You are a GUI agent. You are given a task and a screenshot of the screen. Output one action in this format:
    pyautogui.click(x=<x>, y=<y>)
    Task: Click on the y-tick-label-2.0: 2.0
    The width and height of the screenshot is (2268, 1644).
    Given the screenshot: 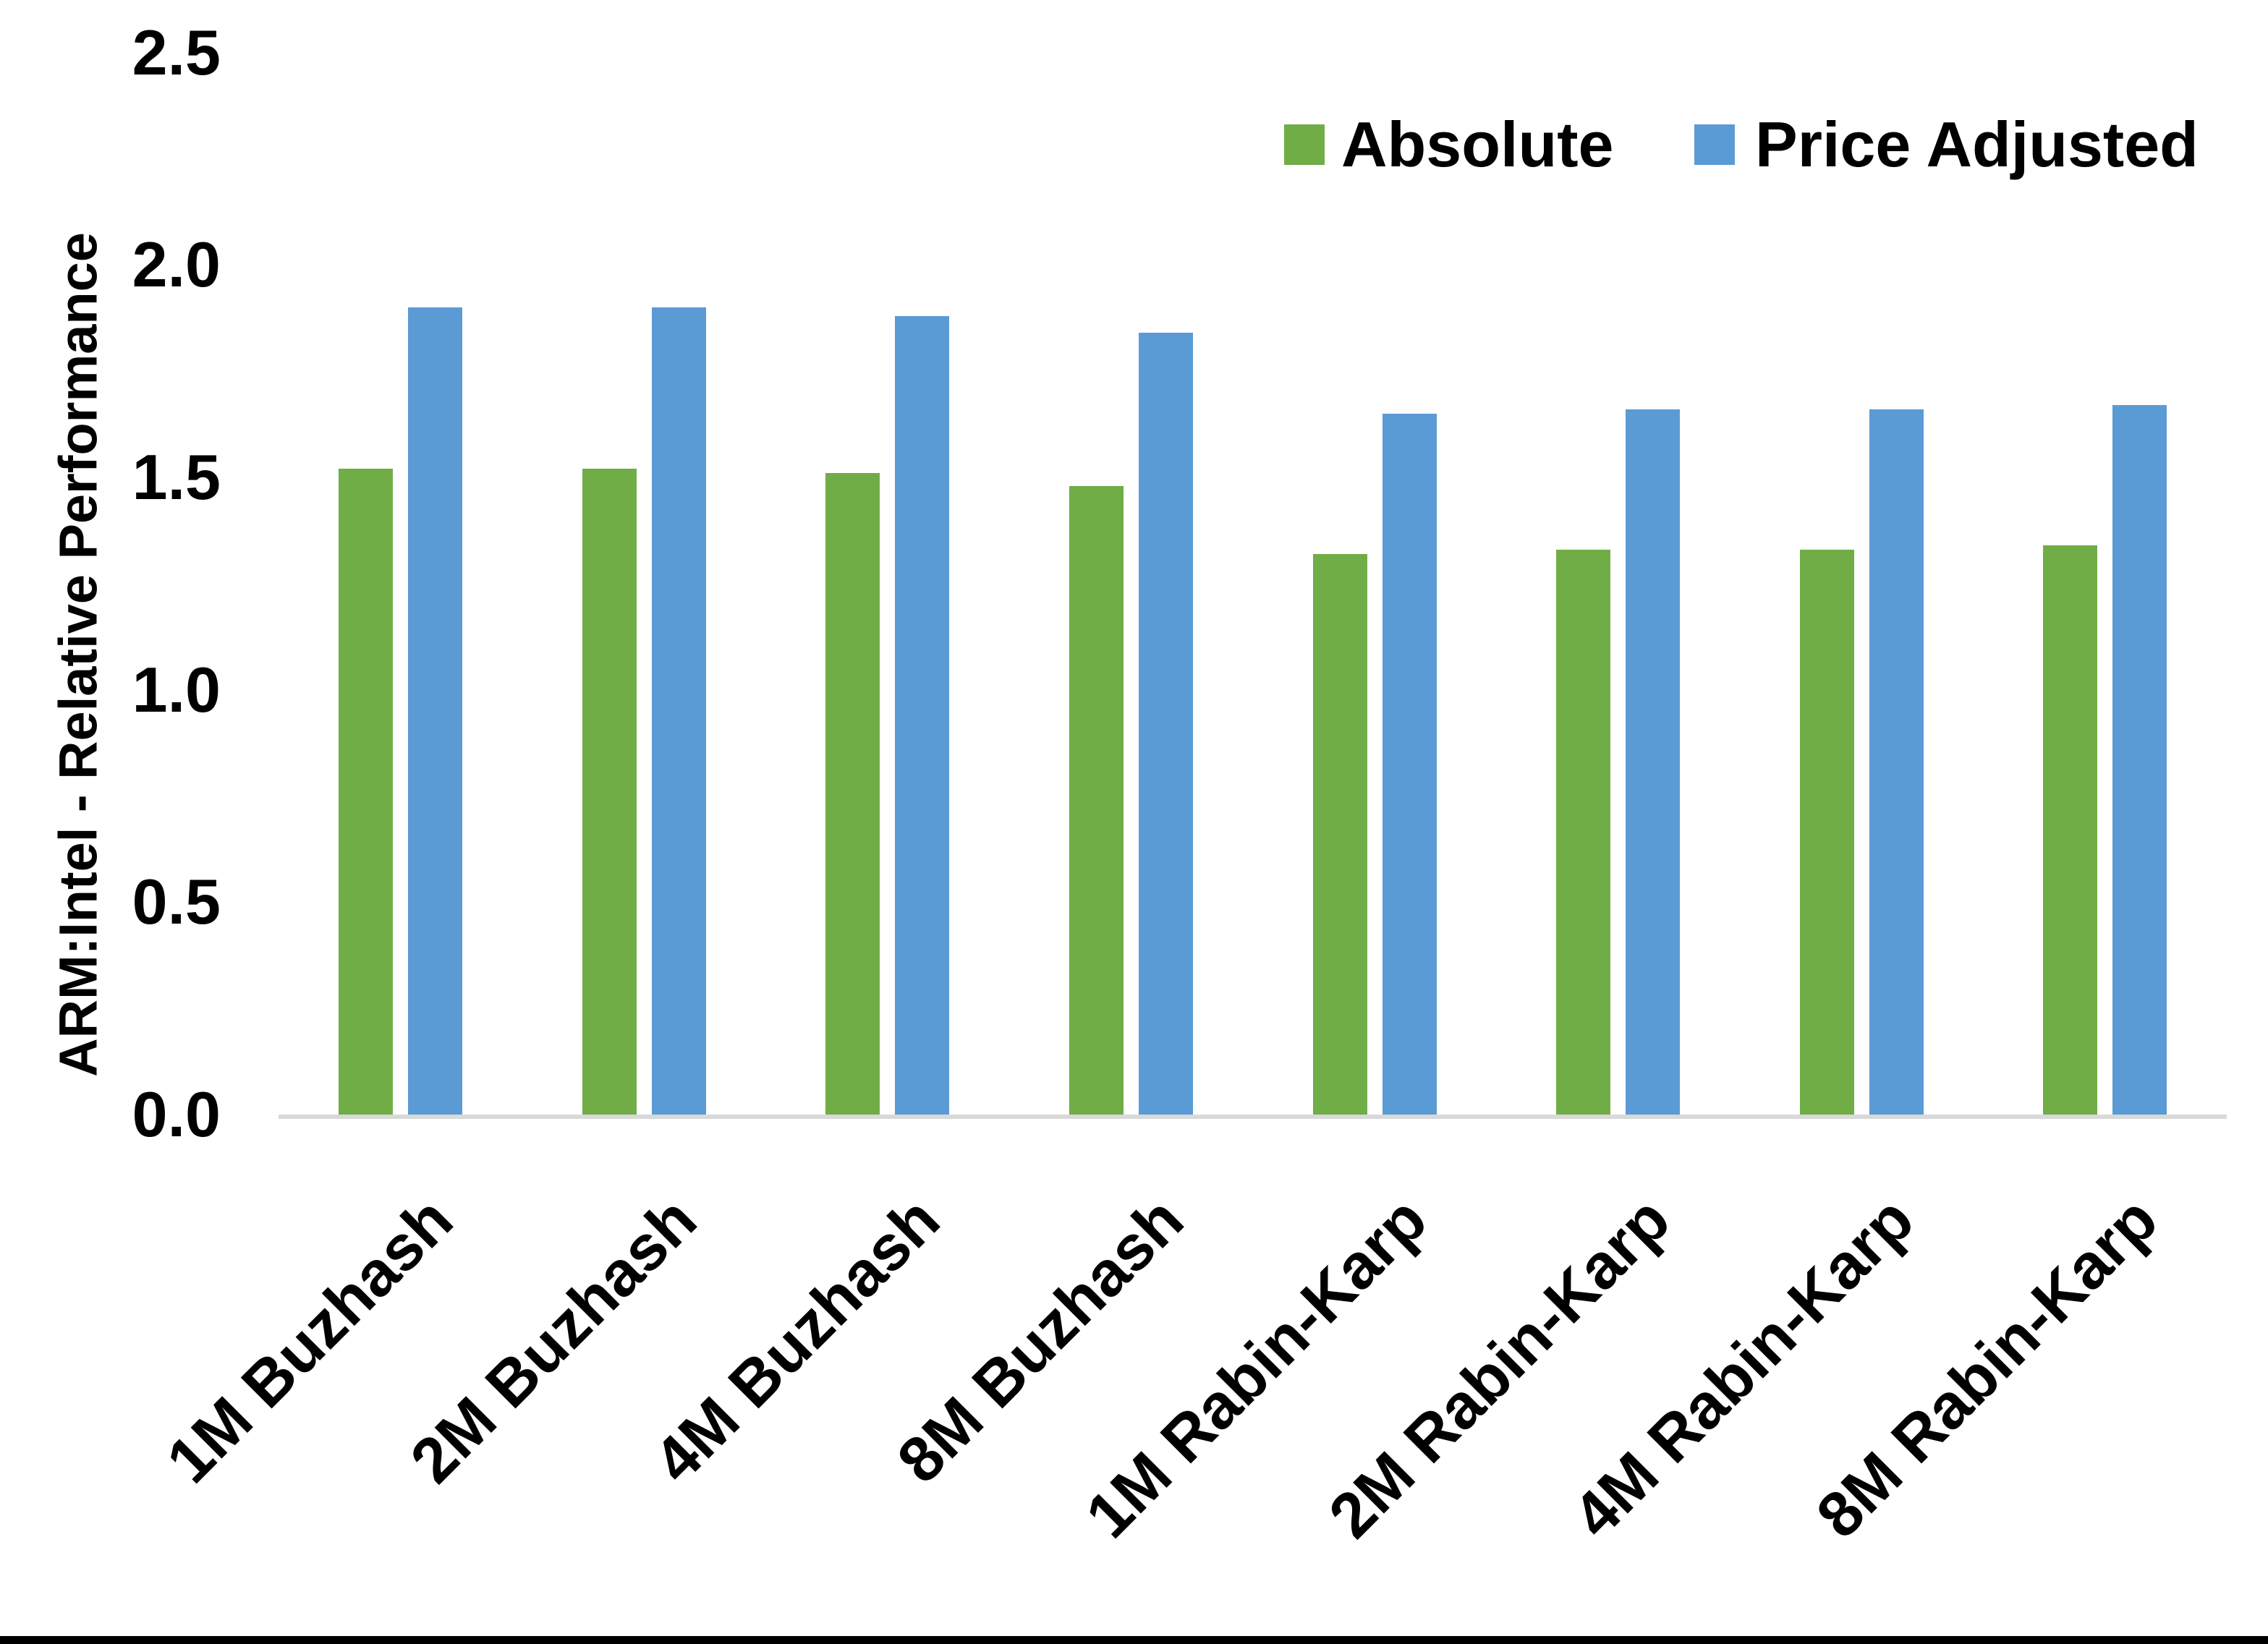 What is the action you would take?
    pyautogui.click(x=176, y=265)
    